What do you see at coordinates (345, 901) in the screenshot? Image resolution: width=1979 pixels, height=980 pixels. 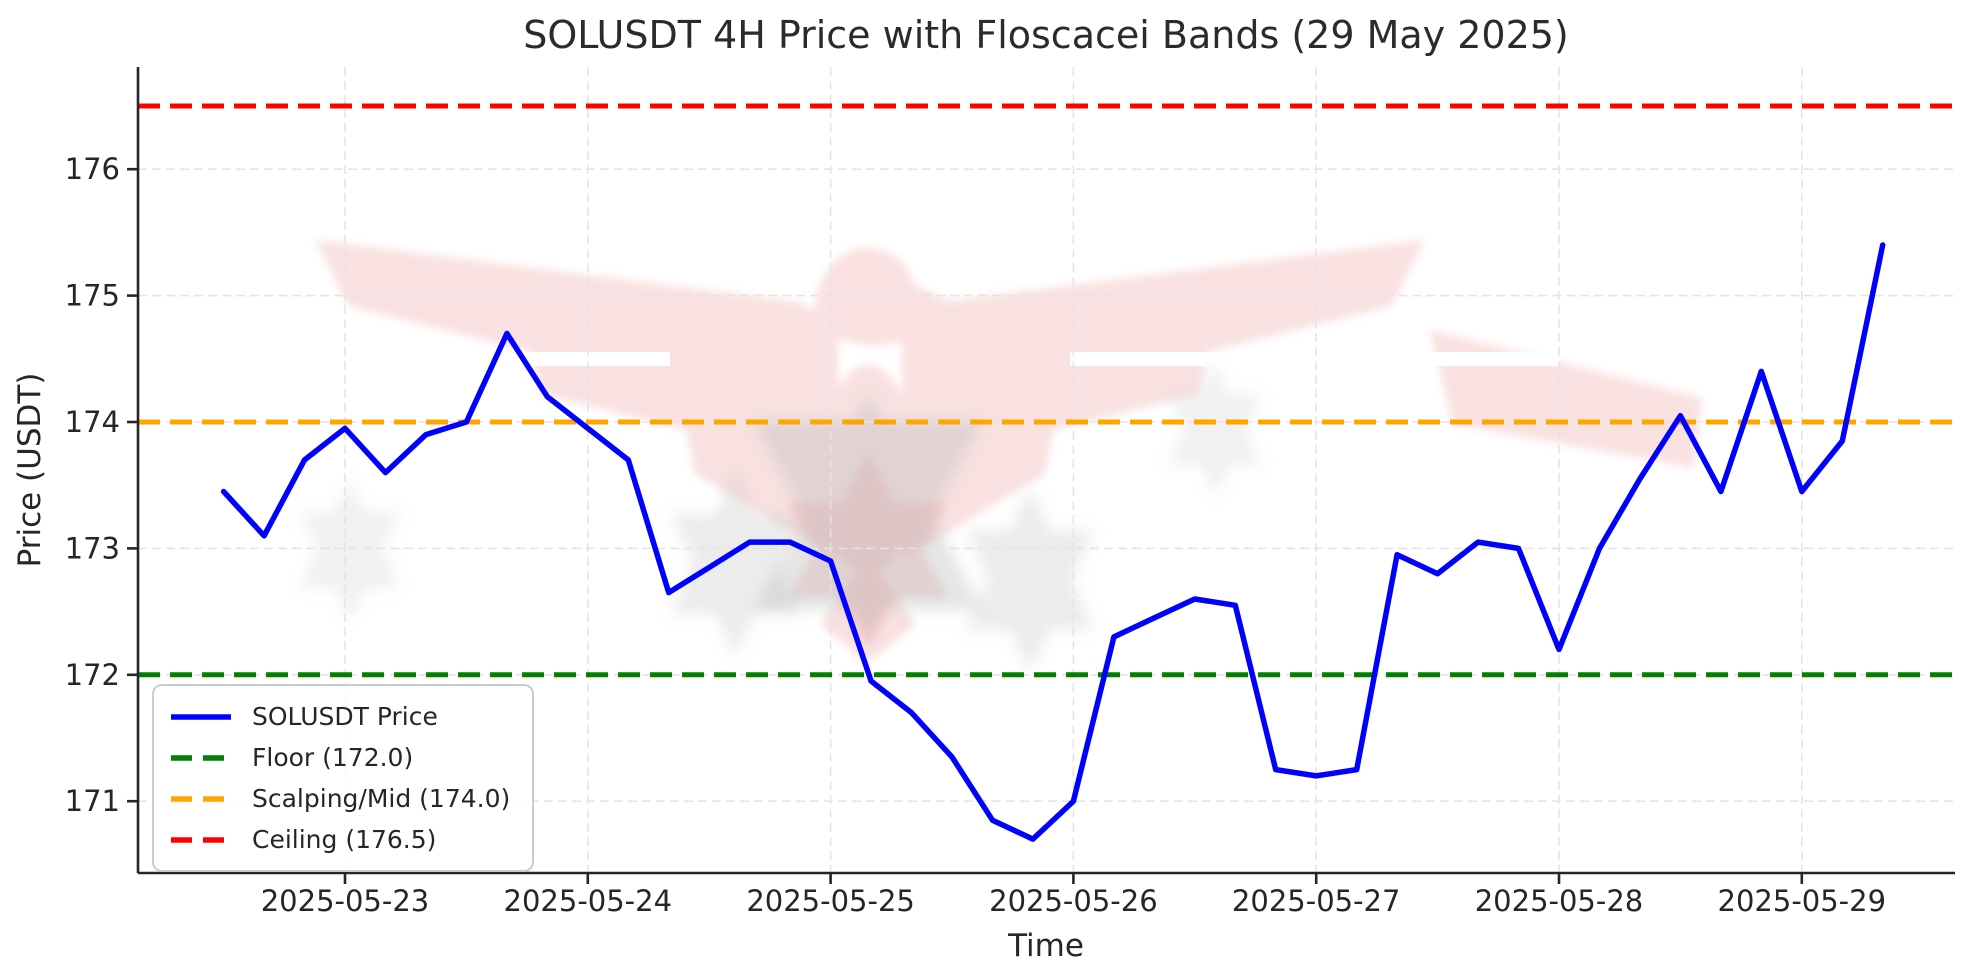 I see `x-tick-label: 2025-05-23` at bounding box center [345, 901].